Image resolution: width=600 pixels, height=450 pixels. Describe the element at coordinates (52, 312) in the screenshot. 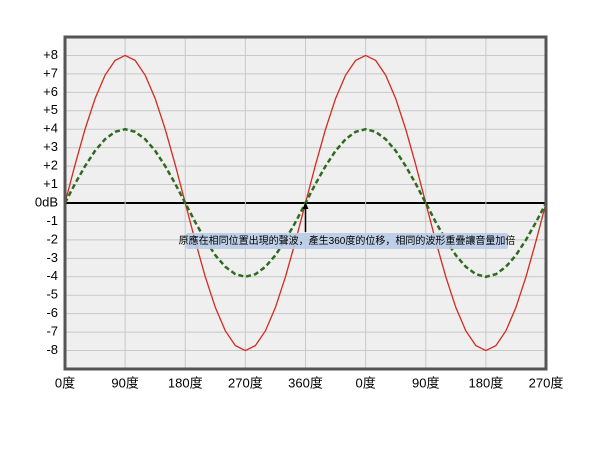

I see `y-tick-label: -6` at that location.